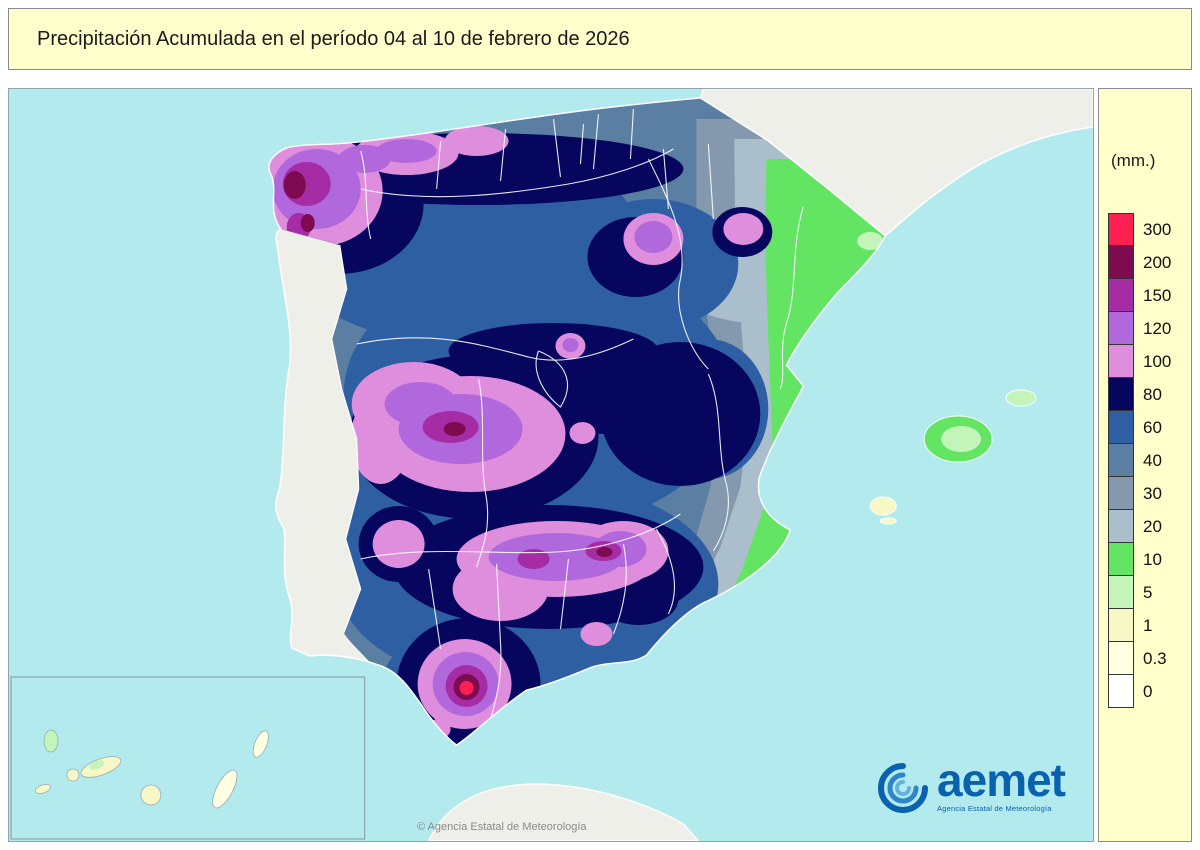 This screenshot has width=1200, height=850. Describe the element at coordinates (1152, 460) in the screenshot. I see `legend-value-label: 40` at that location.